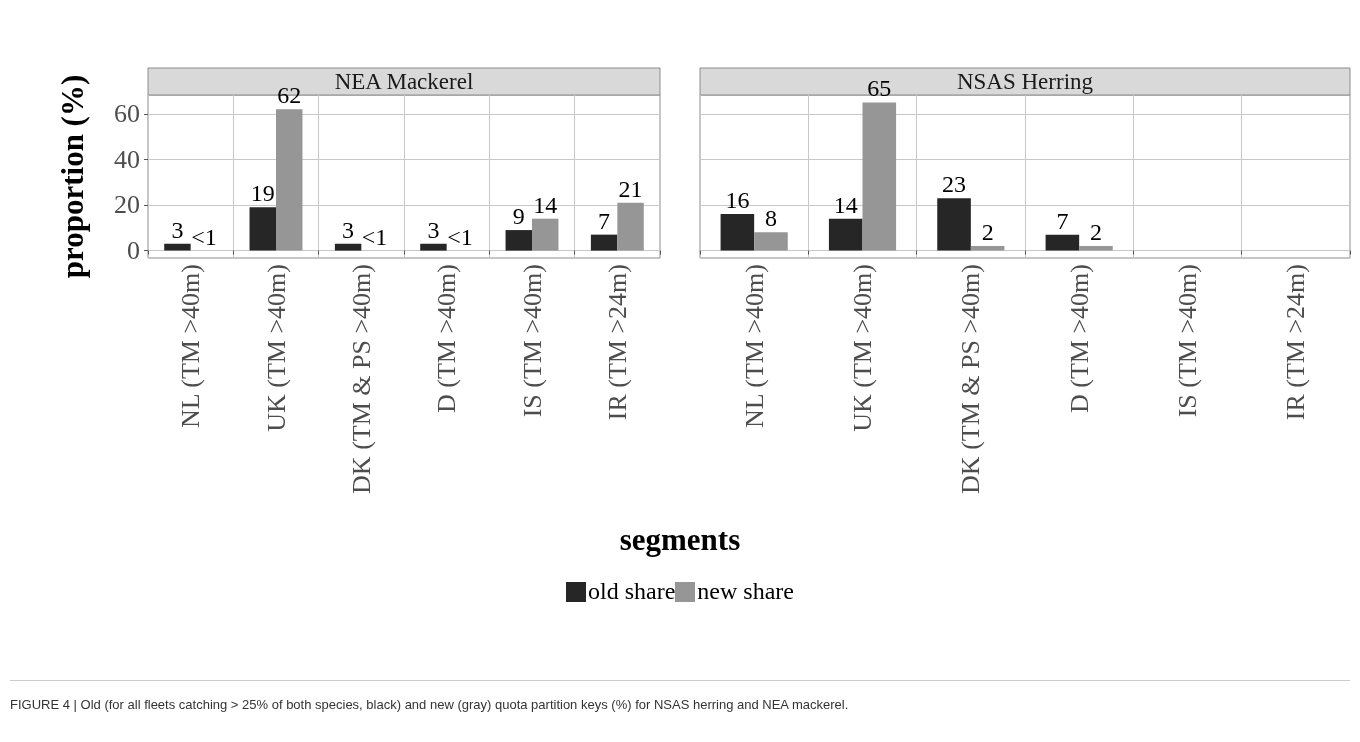 Image resolution: width=1360 pixels, height=742 pixels. What do you see at coordinates (518, 216) in the screenshot?
I see `data-label: 9` at bounding box center [518, 216].